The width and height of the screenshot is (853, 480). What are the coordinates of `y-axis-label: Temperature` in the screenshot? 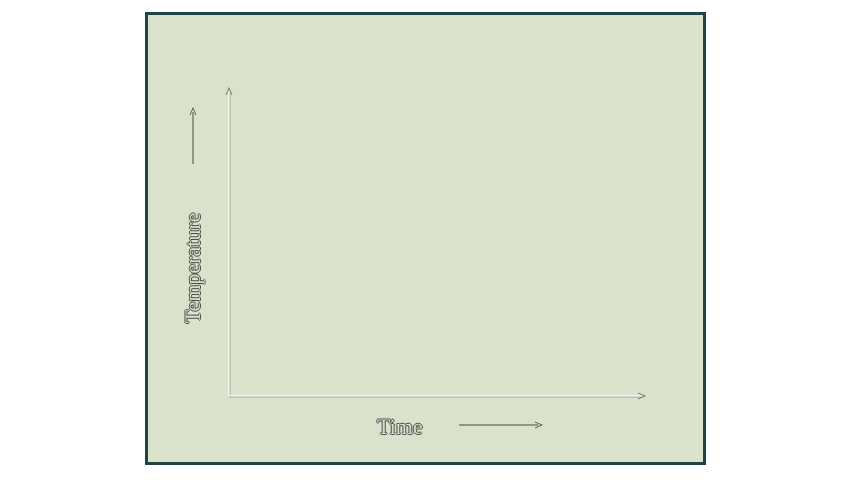 It's located at (192, 268).